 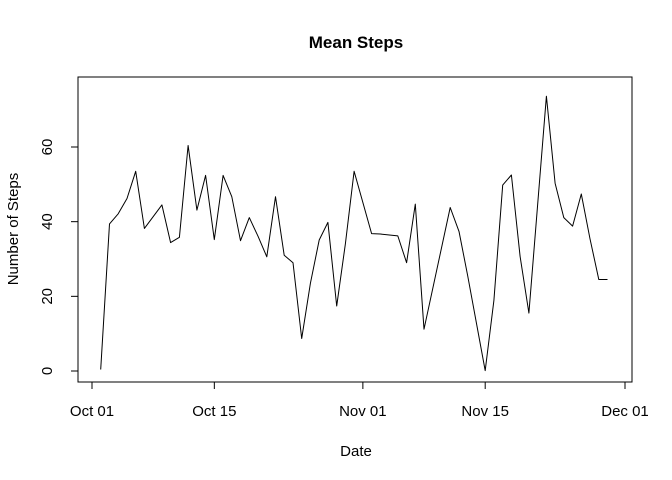 What do you see at coordinates (92, 411) in the screenshot?
I see `x-tick-label: Oct 01` at bounding box center [92, 411].